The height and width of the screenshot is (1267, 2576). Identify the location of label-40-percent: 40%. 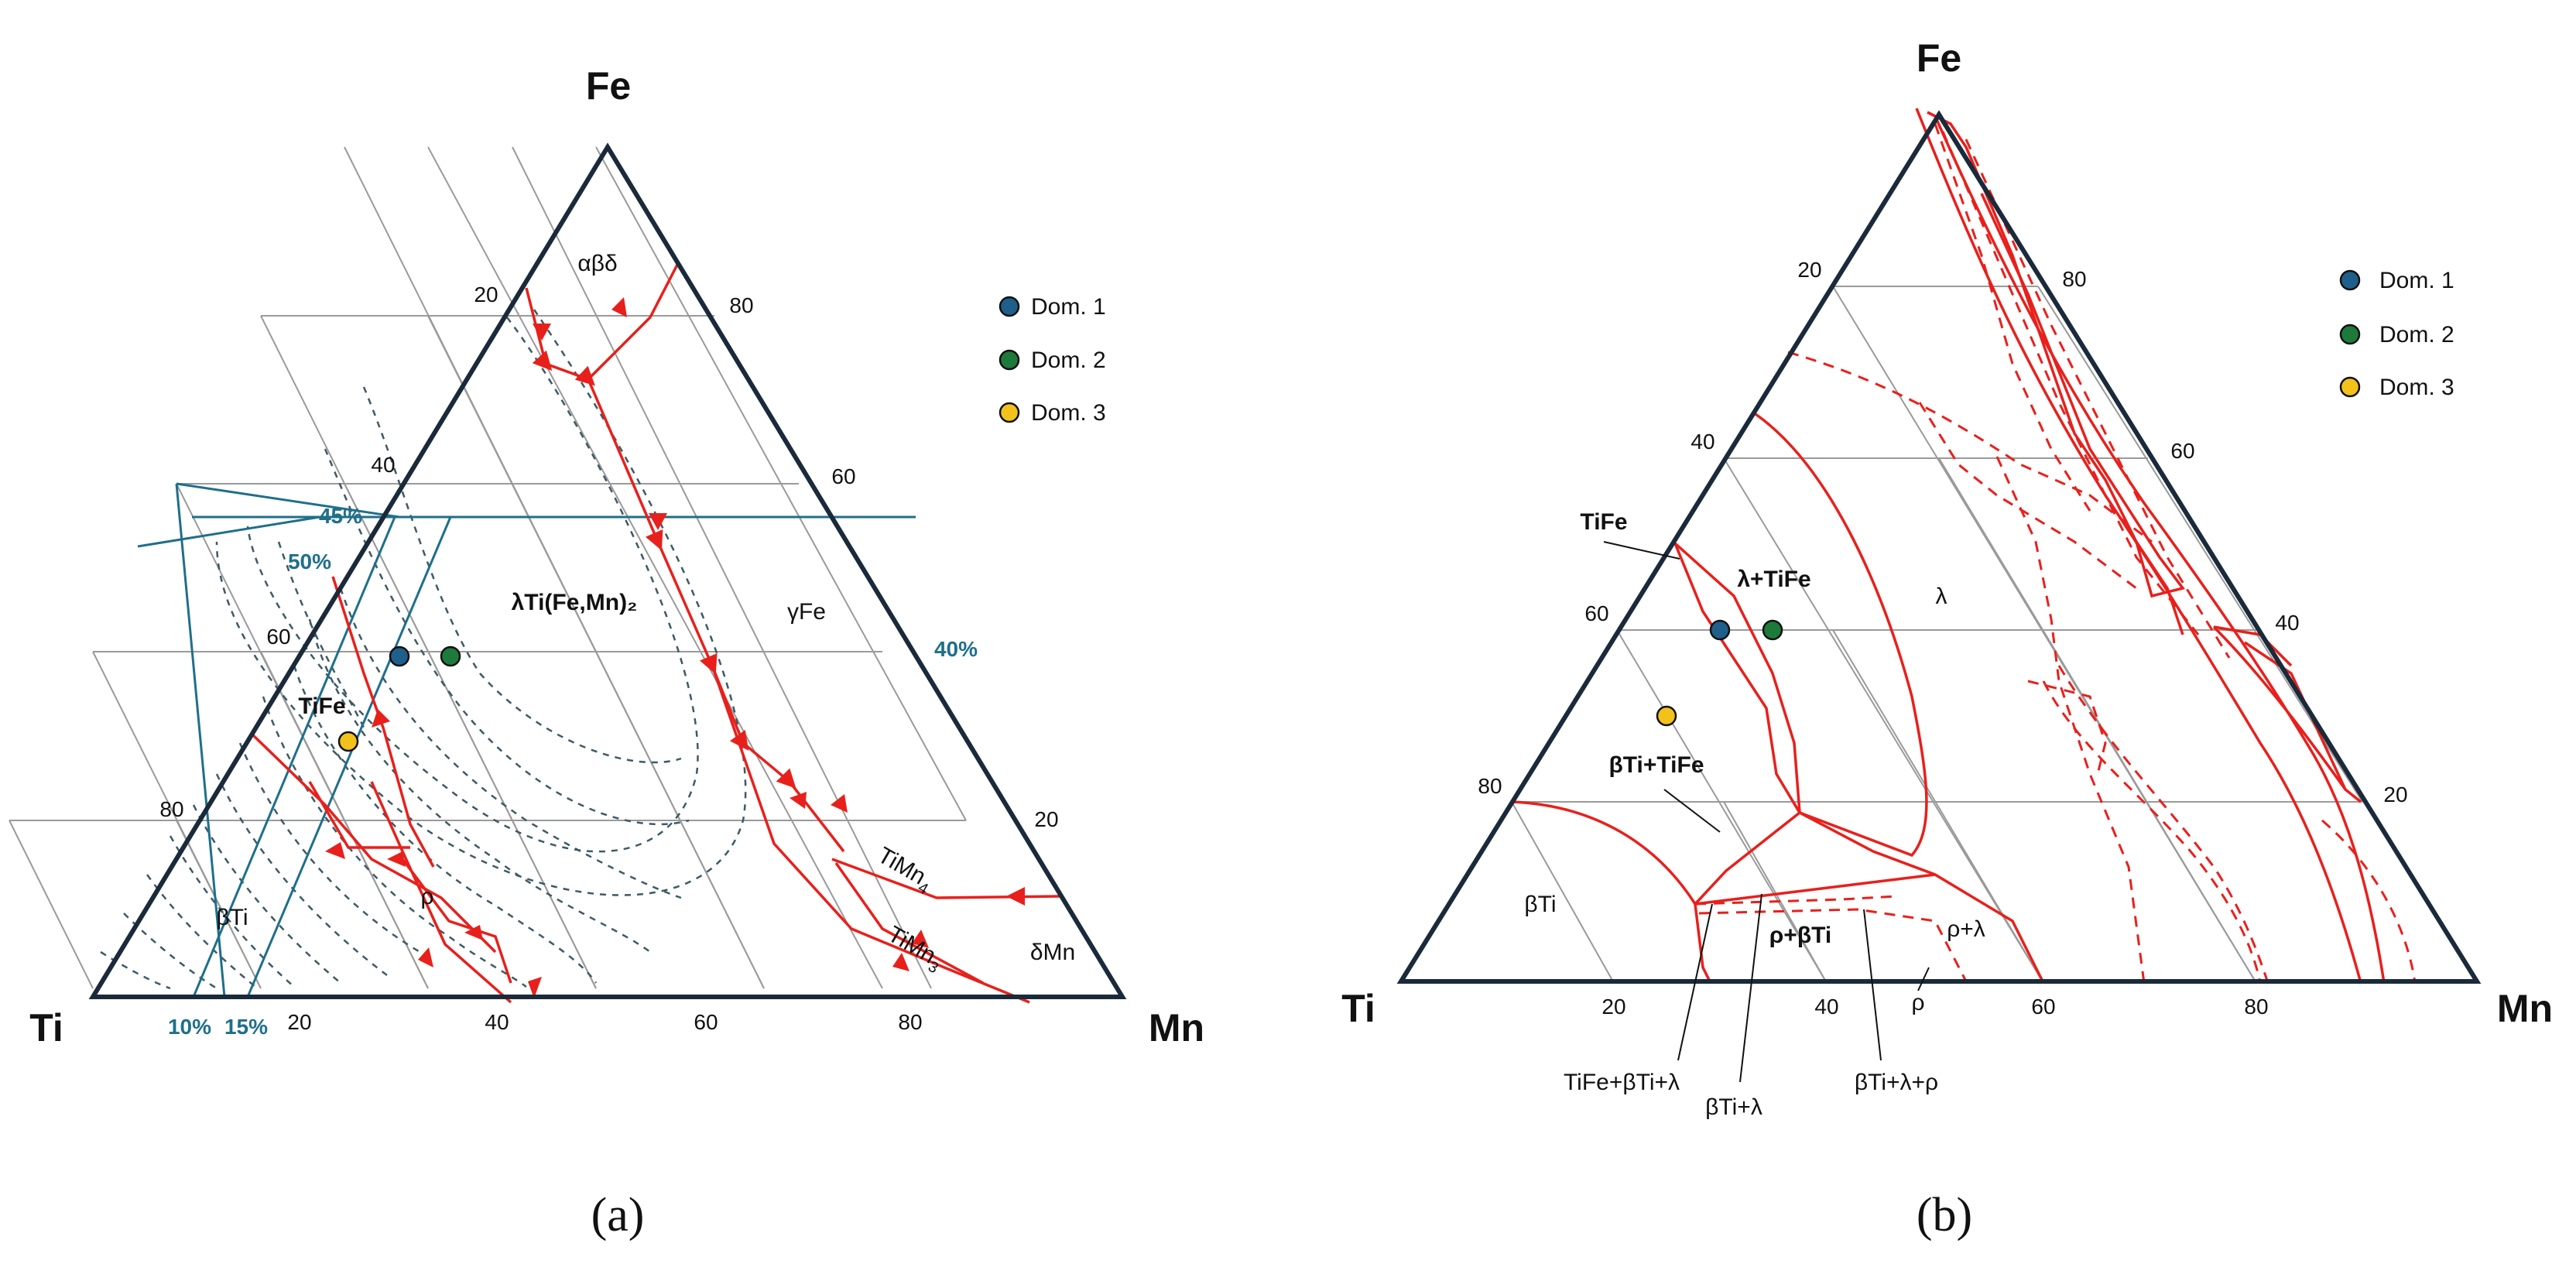
(956, 649).